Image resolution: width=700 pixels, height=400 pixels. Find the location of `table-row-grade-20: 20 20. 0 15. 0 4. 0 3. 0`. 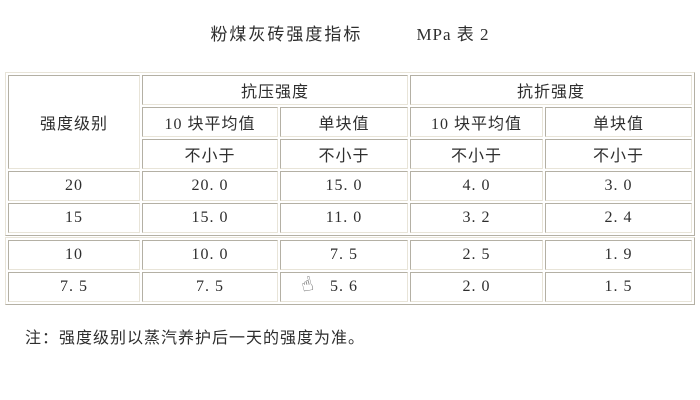

table-row-grade-20: 20 20. 0 15. 0 4. 0 3. 0 is located at coordinates (350, 186).